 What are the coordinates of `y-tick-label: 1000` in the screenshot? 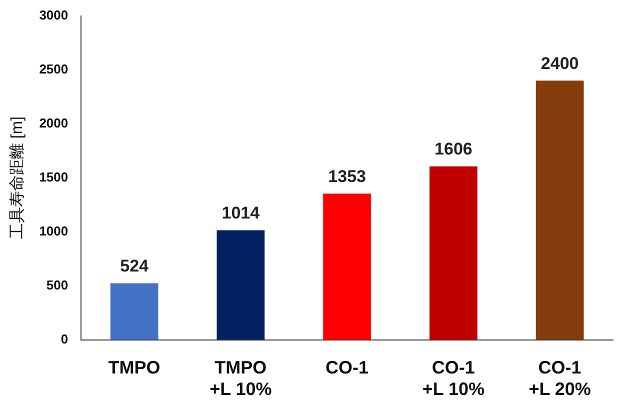 It's located at (53, 230).